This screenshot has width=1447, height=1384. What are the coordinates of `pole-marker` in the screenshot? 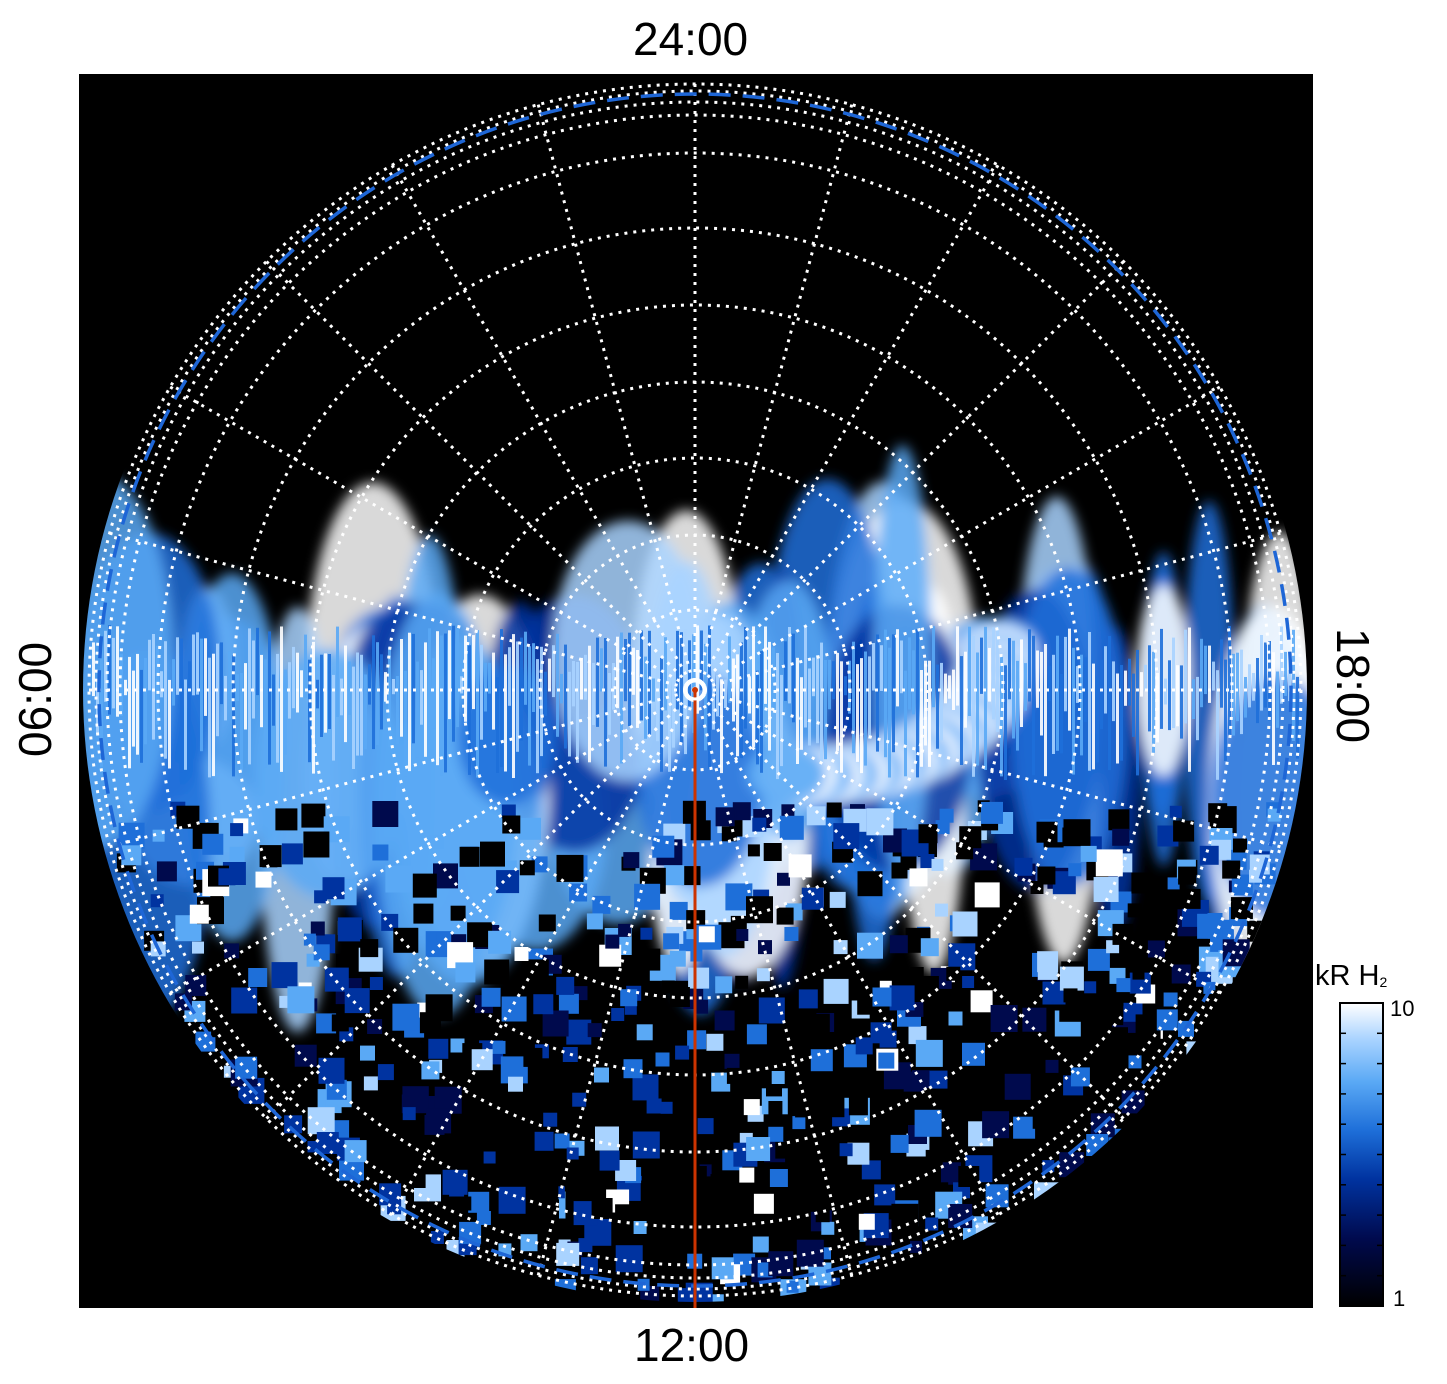 It's located at (695, 690).